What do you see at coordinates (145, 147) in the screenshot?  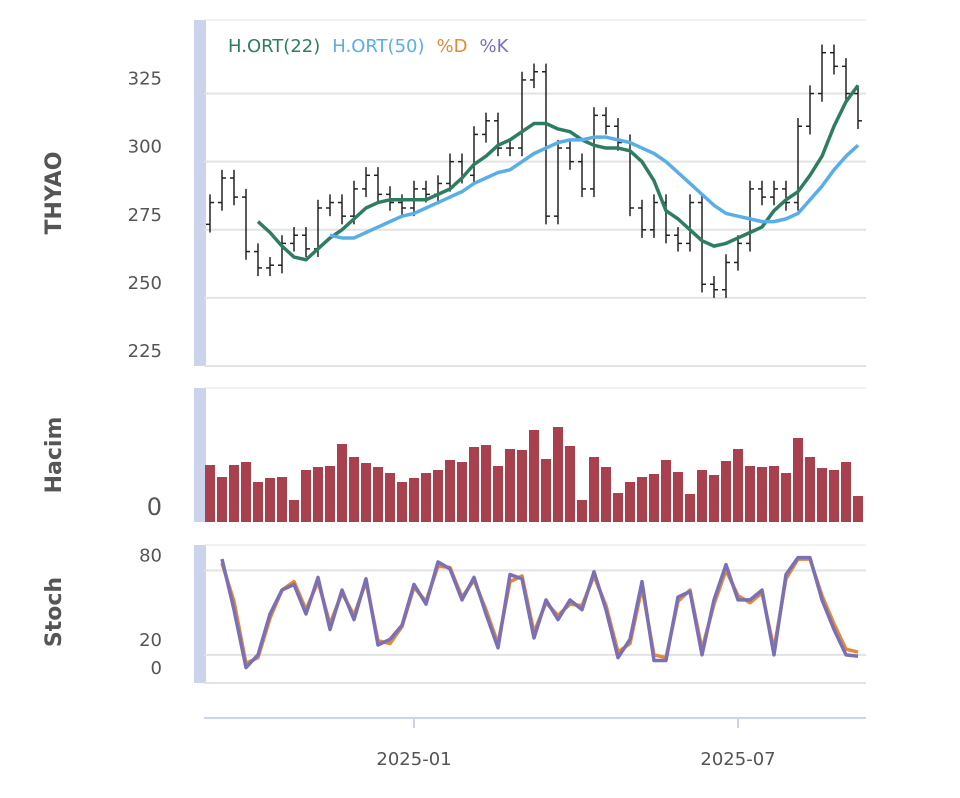 I see `y-tick-label: 300` at bounding box center [145, 147].